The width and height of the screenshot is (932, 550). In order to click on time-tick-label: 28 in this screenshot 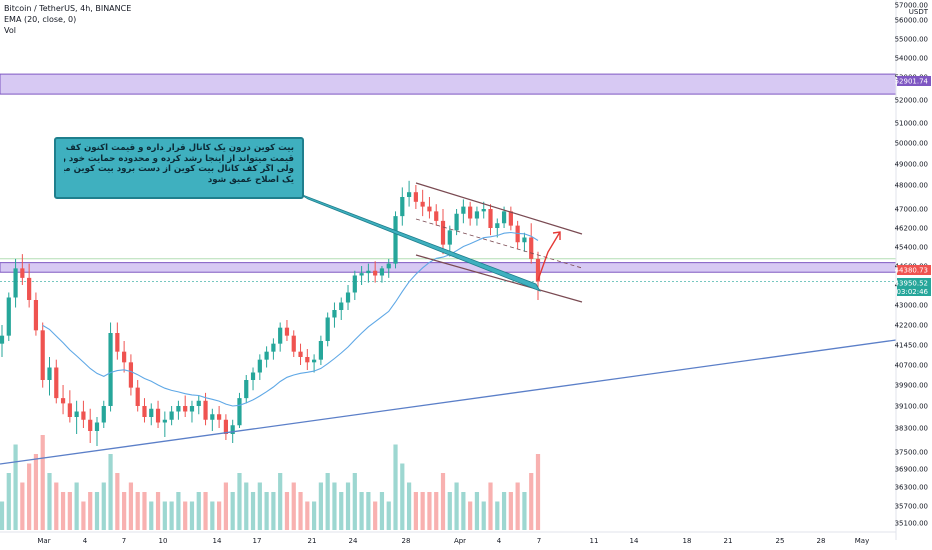, I will do `click(821, 541)`.